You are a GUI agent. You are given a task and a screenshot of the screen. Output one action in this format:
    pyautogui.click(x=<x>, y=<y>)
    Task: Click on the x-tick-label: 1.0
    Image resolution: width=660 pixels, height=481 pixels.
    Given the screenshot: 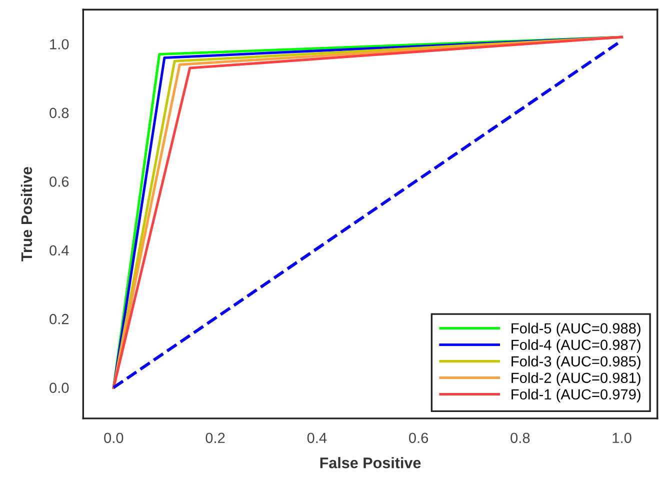 What is the action you would take?
    pyautogui.click(x=622, y=438)
    